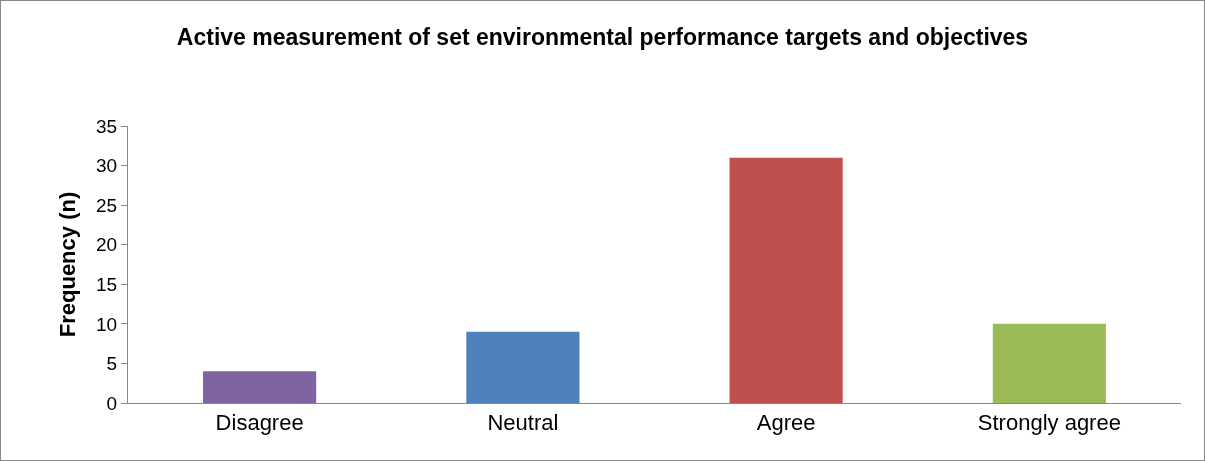  What do you see at coordinates (786, 423) in the screenshot?
I see `x-tick-label: Agree` at bounding box center [786, 423].